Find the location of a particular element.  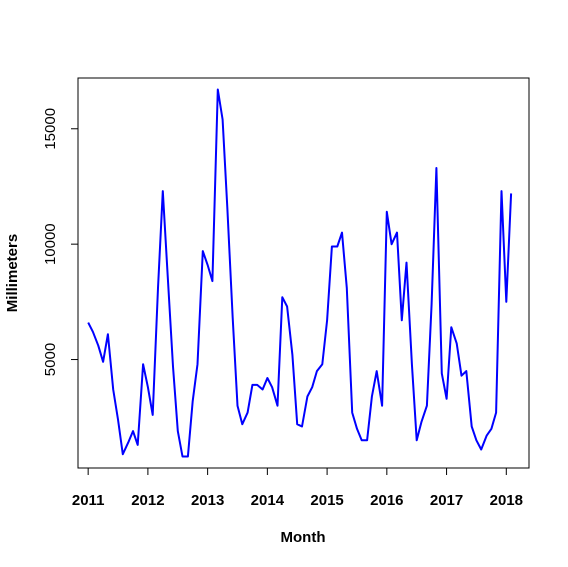

x-axis: 2011 2012 2013 2014 2015 2016 2017 2018 is located at coordinates (297, 488).